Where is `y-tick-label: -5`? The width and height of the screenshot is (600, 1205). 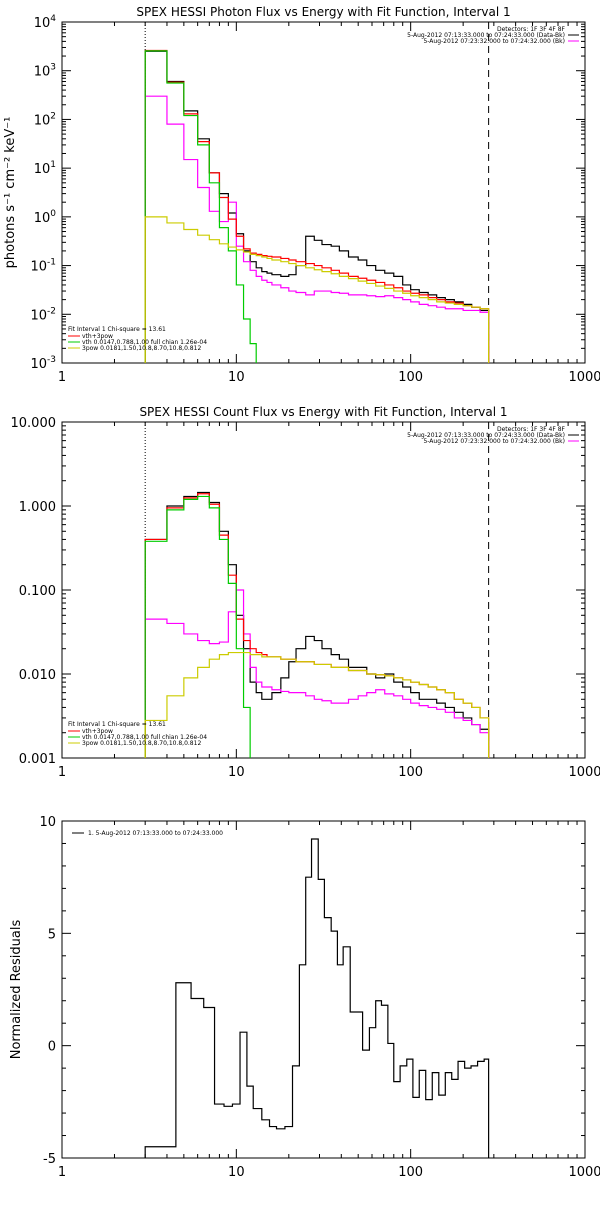 y-tick-label: -5 is located at coordinates (49, 1159).